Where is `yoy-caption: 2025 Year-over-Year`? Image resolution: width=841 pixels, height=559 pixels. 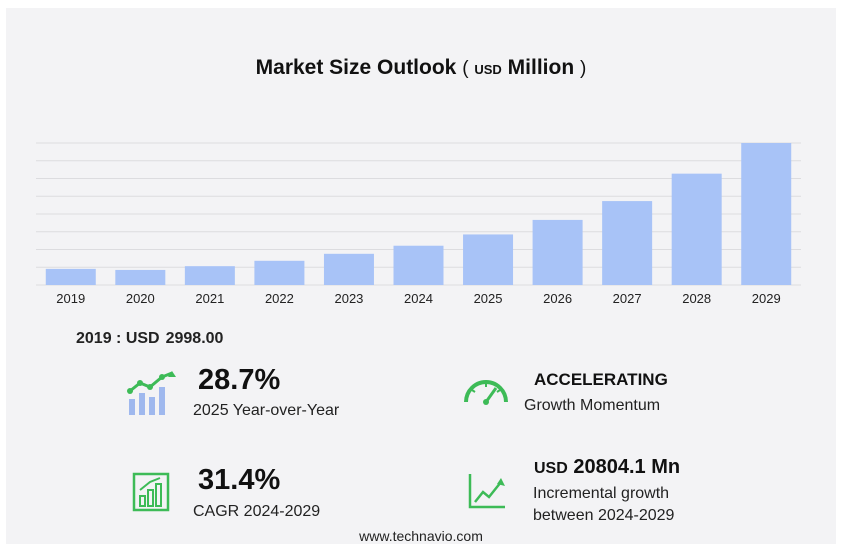
yoy-caption: 2025 Year-over-Year is located at coordinates (266, 410).